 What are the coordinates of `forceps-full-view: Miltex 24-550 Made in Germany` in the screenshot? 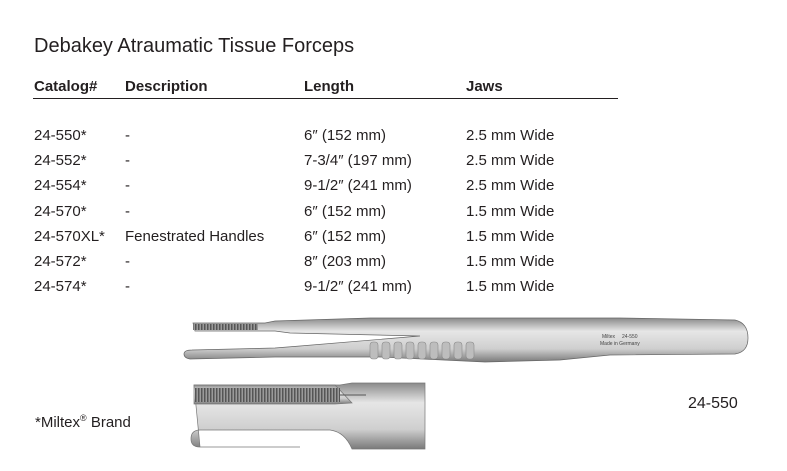 It's located at (466, 340).